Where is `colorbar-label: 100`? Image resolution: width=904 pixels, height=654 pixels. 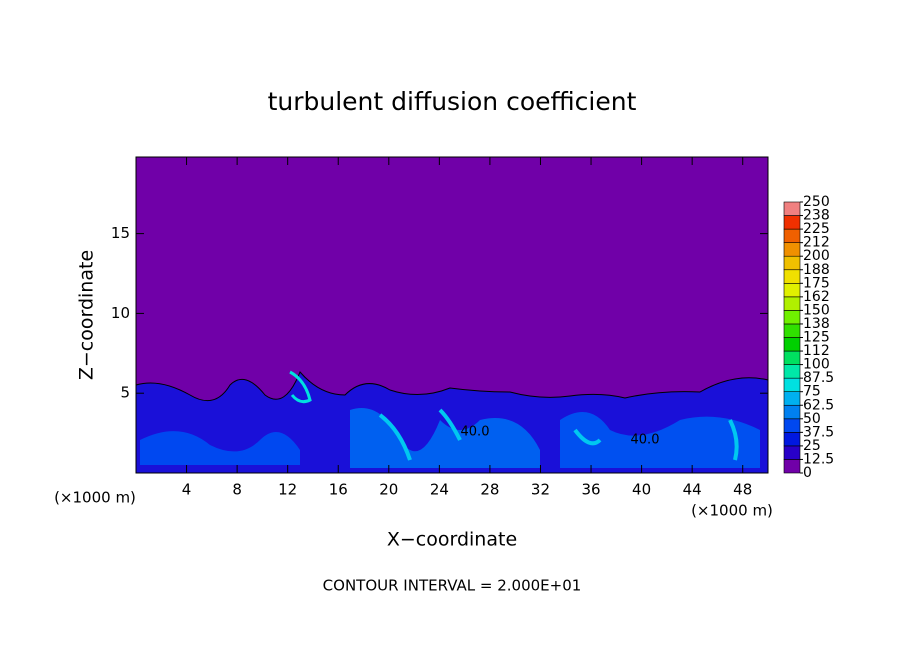
colorbar-label: 100 is located at coordinates (816, 365).